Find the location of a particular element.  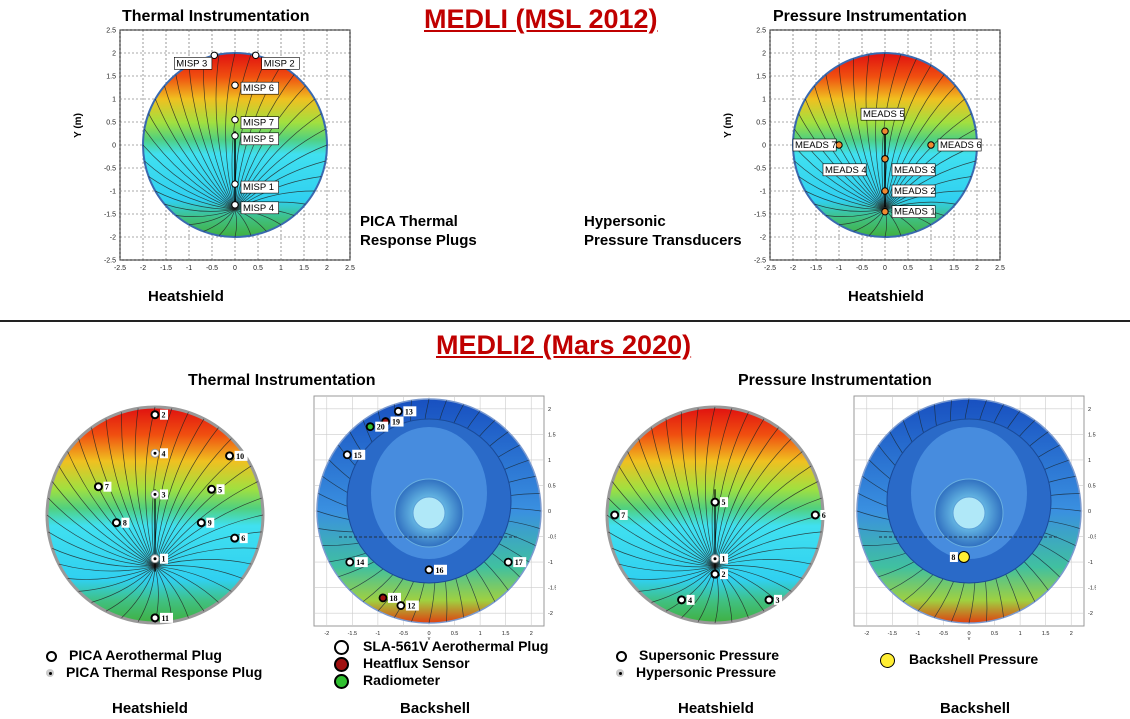

p3-sensor-label: 5 is located at coordinates (724, 502).